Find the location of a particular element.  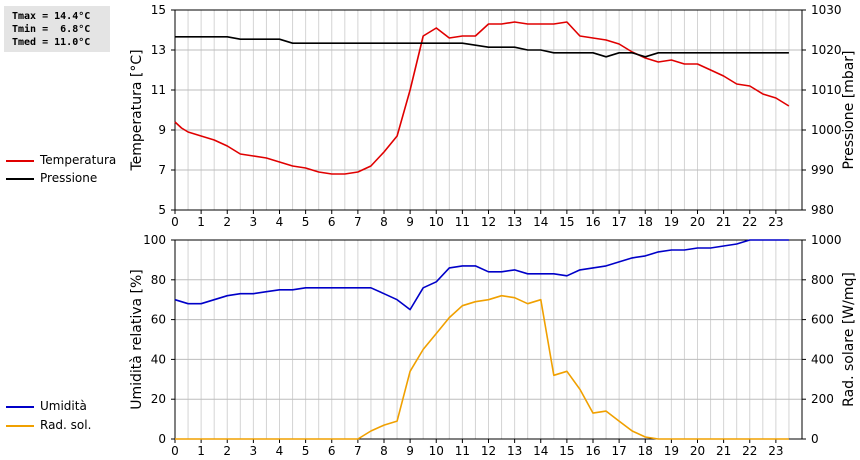

series-line-pressione is located at coordinates (482, 46).